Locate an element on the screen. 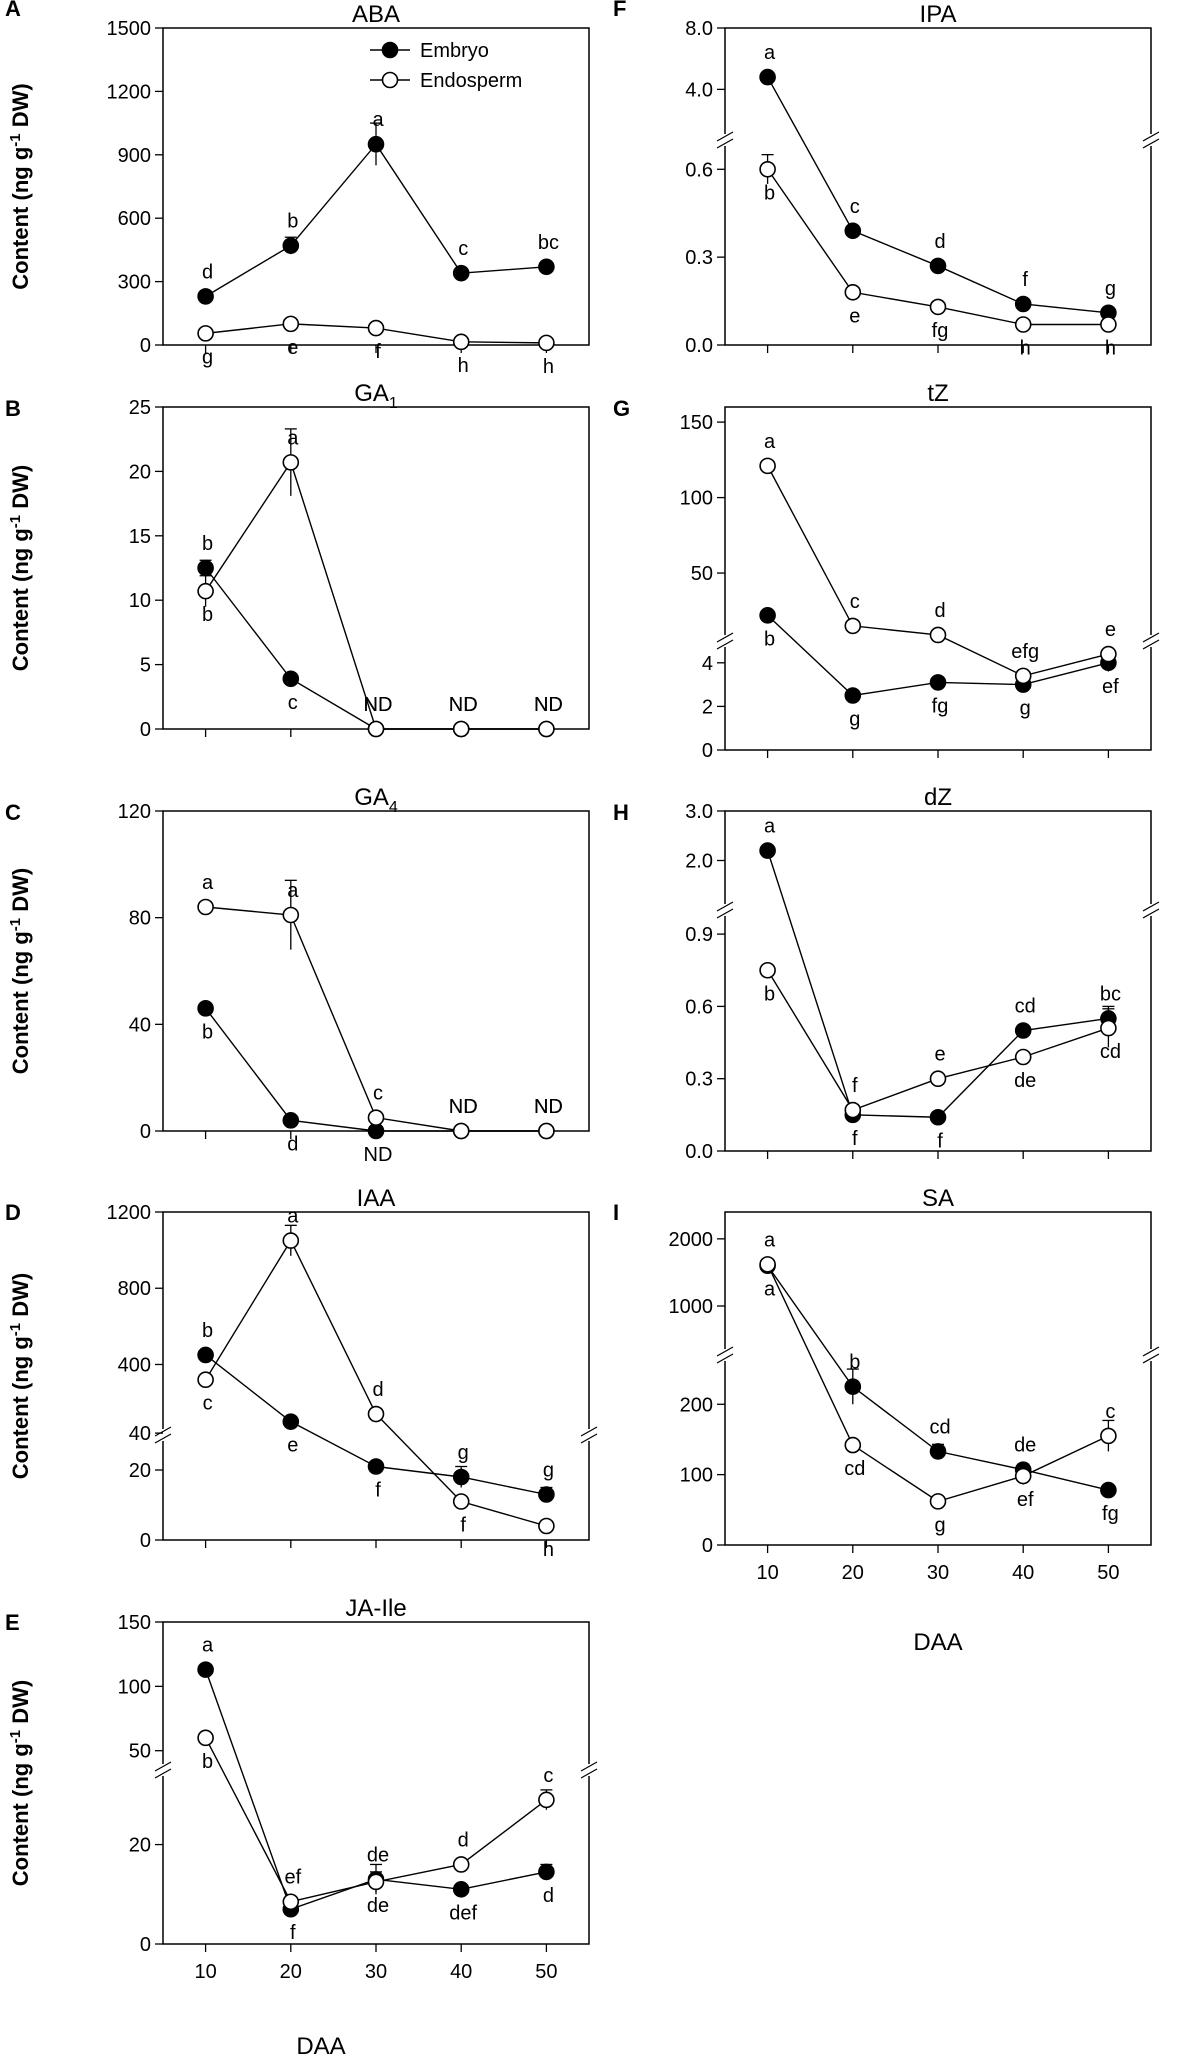 The width and height of the screenshot is (1181, 2062). x-tick-label: 40 is located at coordinates (461, 1972).